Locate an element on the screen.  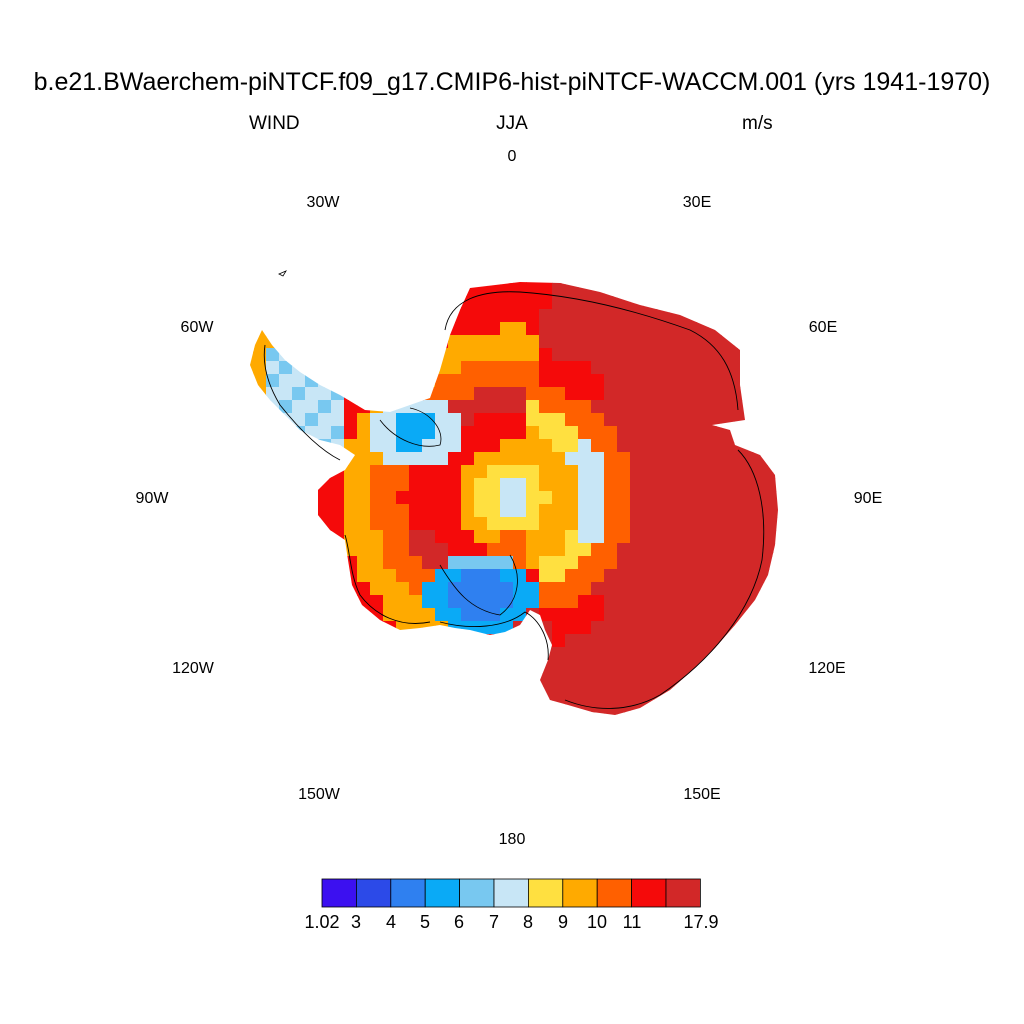
colorbar-swatch is located at coordinates (649, 893).